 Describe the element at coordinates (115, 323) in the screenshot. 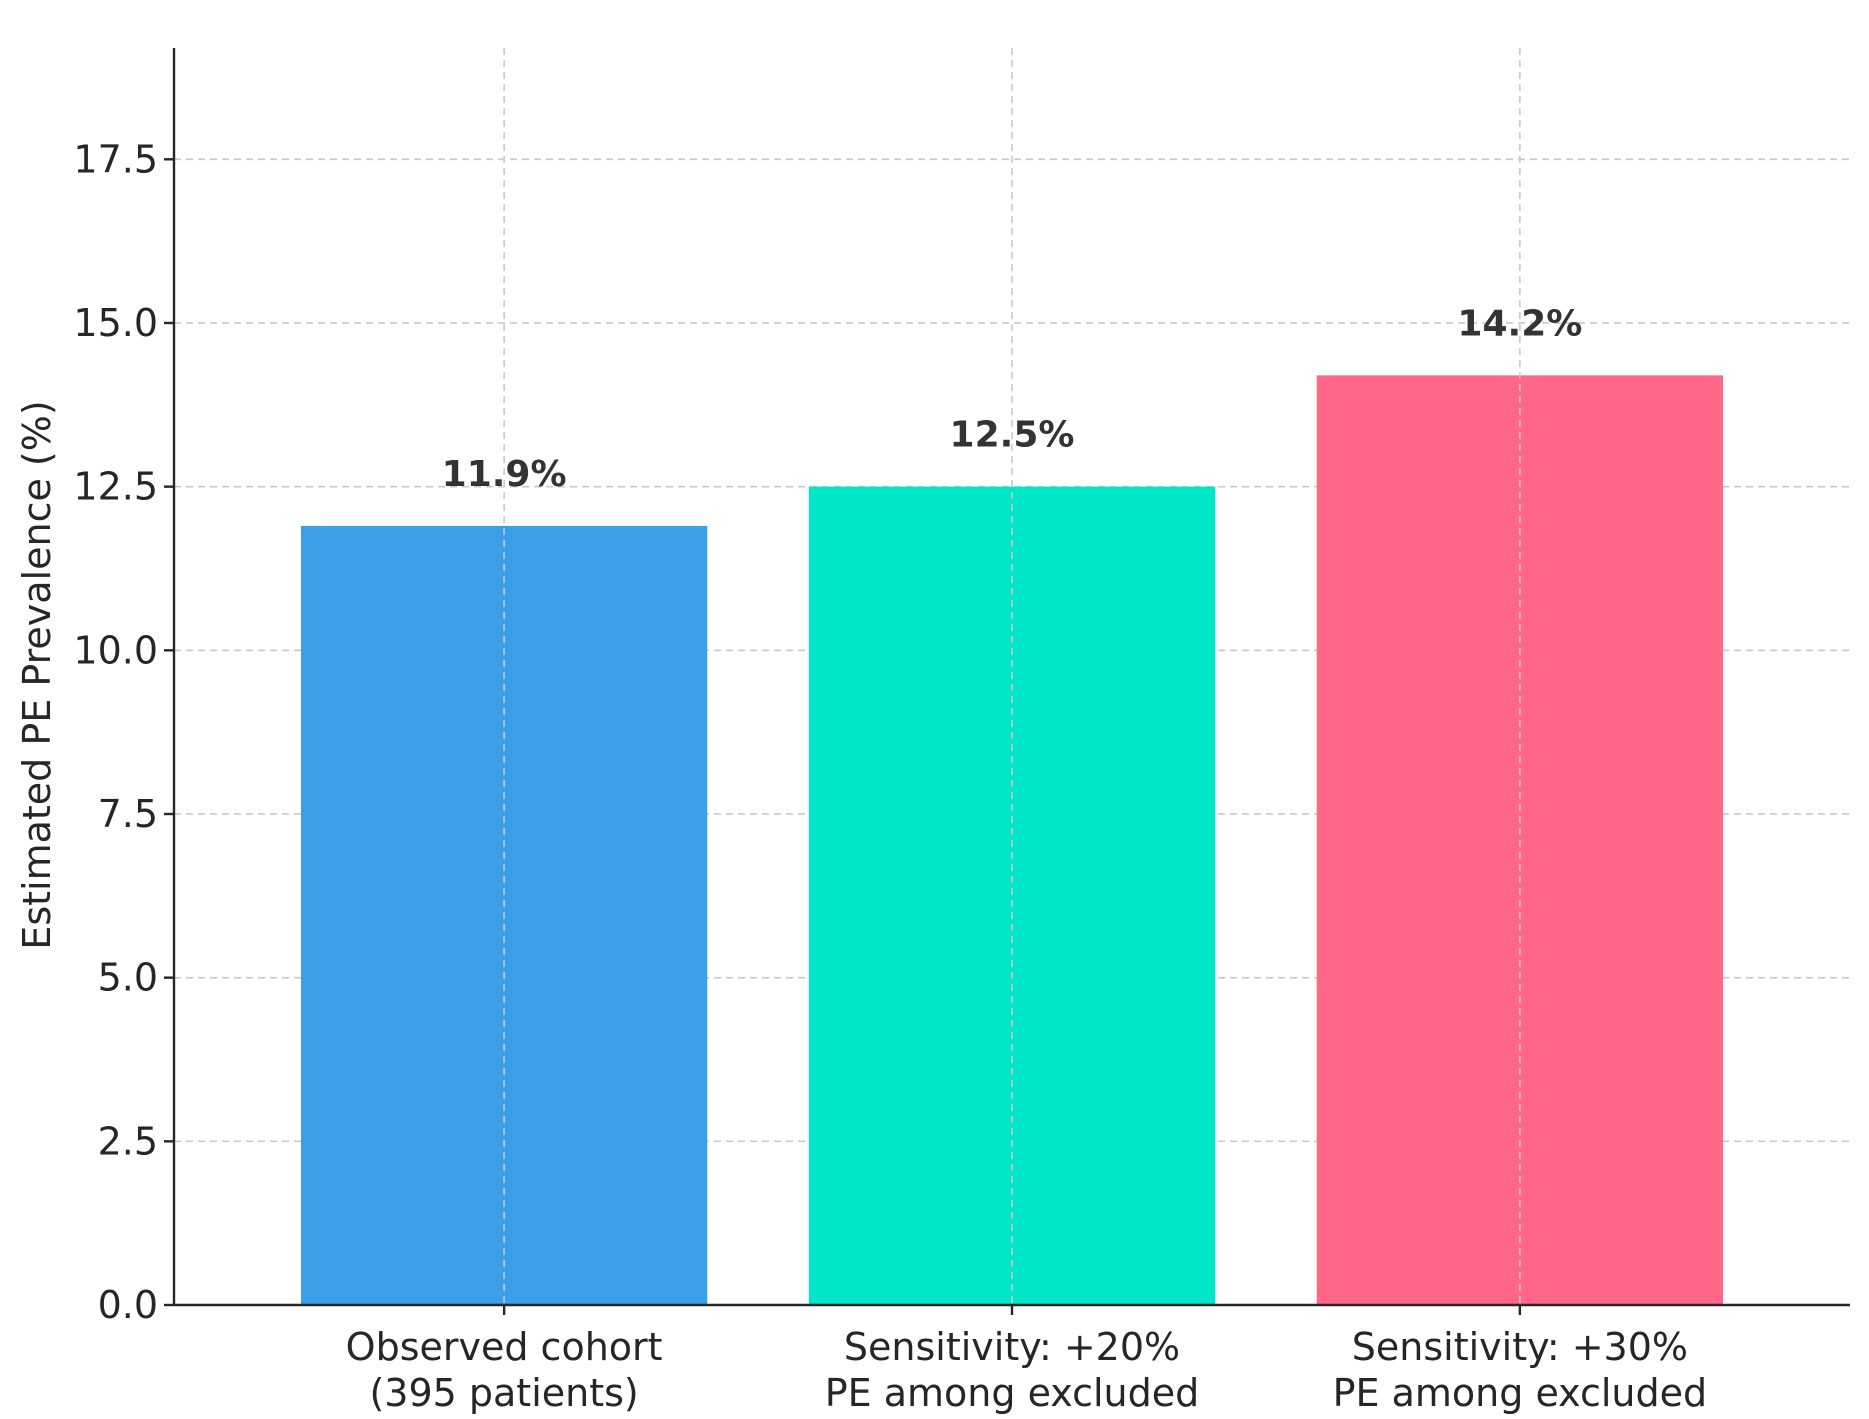

I see `y-tick-label-6: 15.0` at that location.